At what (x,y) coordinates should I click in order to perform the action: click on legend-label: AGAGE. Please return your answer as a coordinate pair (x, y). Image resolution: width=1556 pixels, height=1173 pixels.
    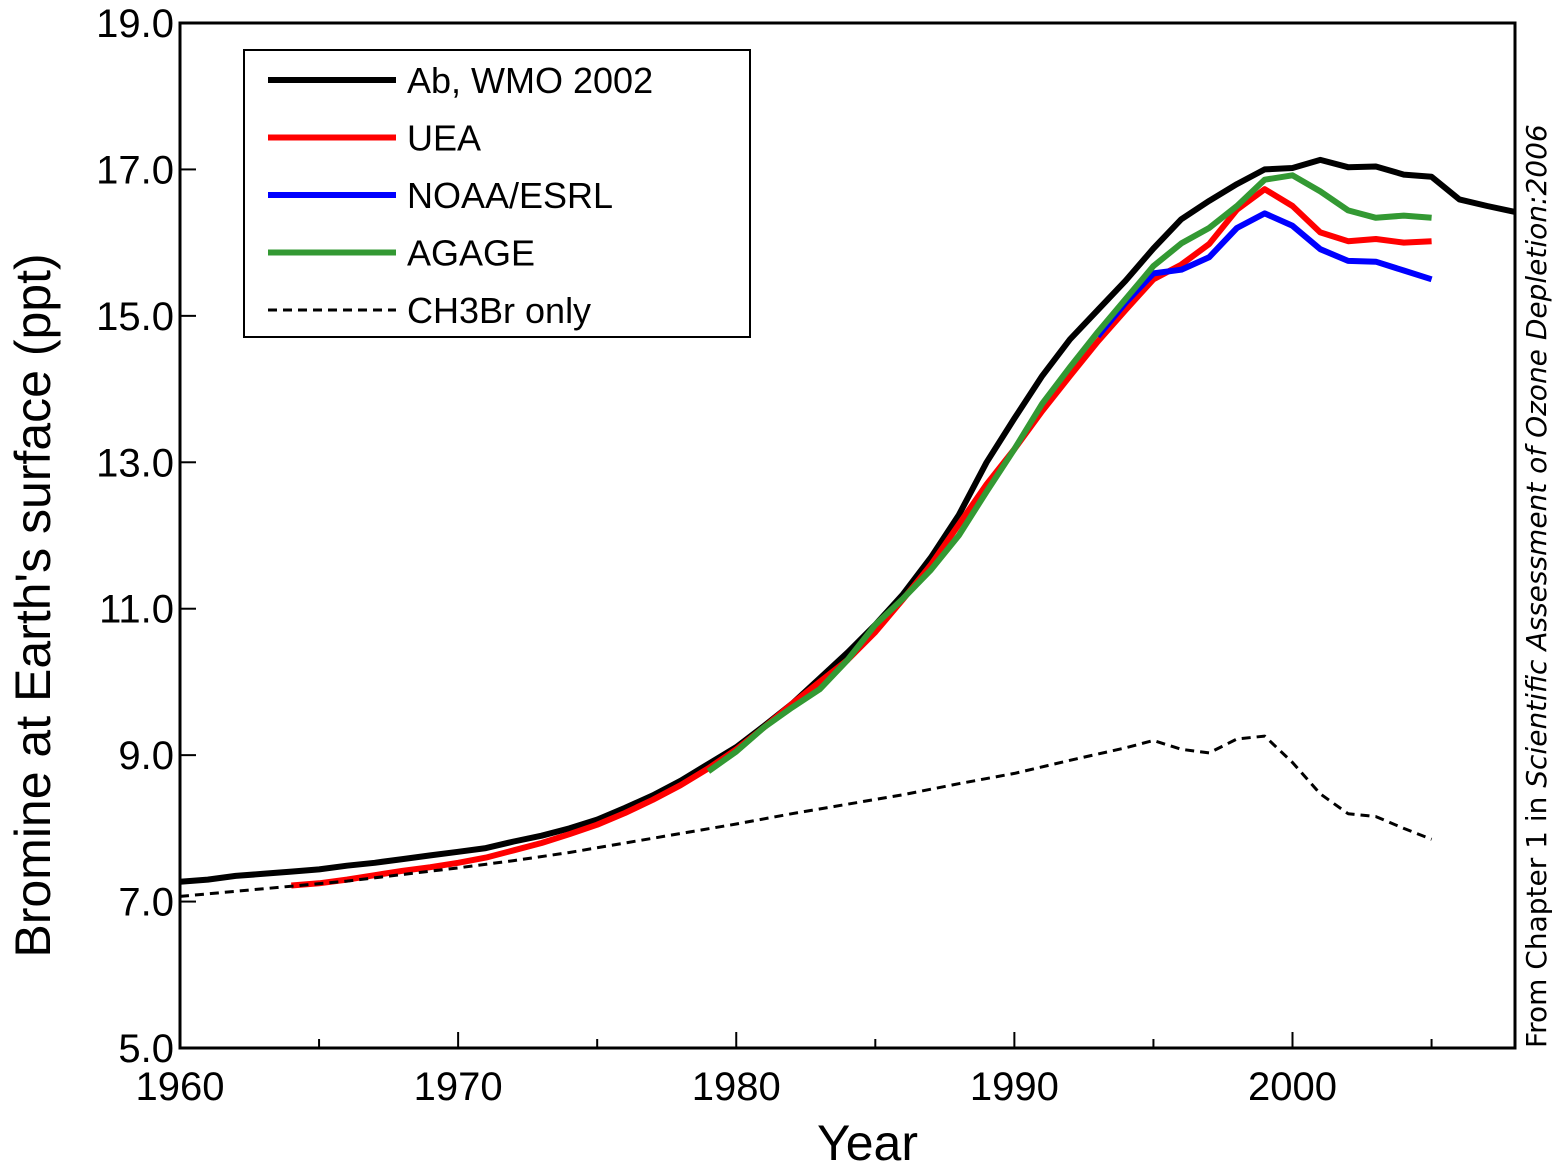
    Looking at the image, I should click on (471, 253).